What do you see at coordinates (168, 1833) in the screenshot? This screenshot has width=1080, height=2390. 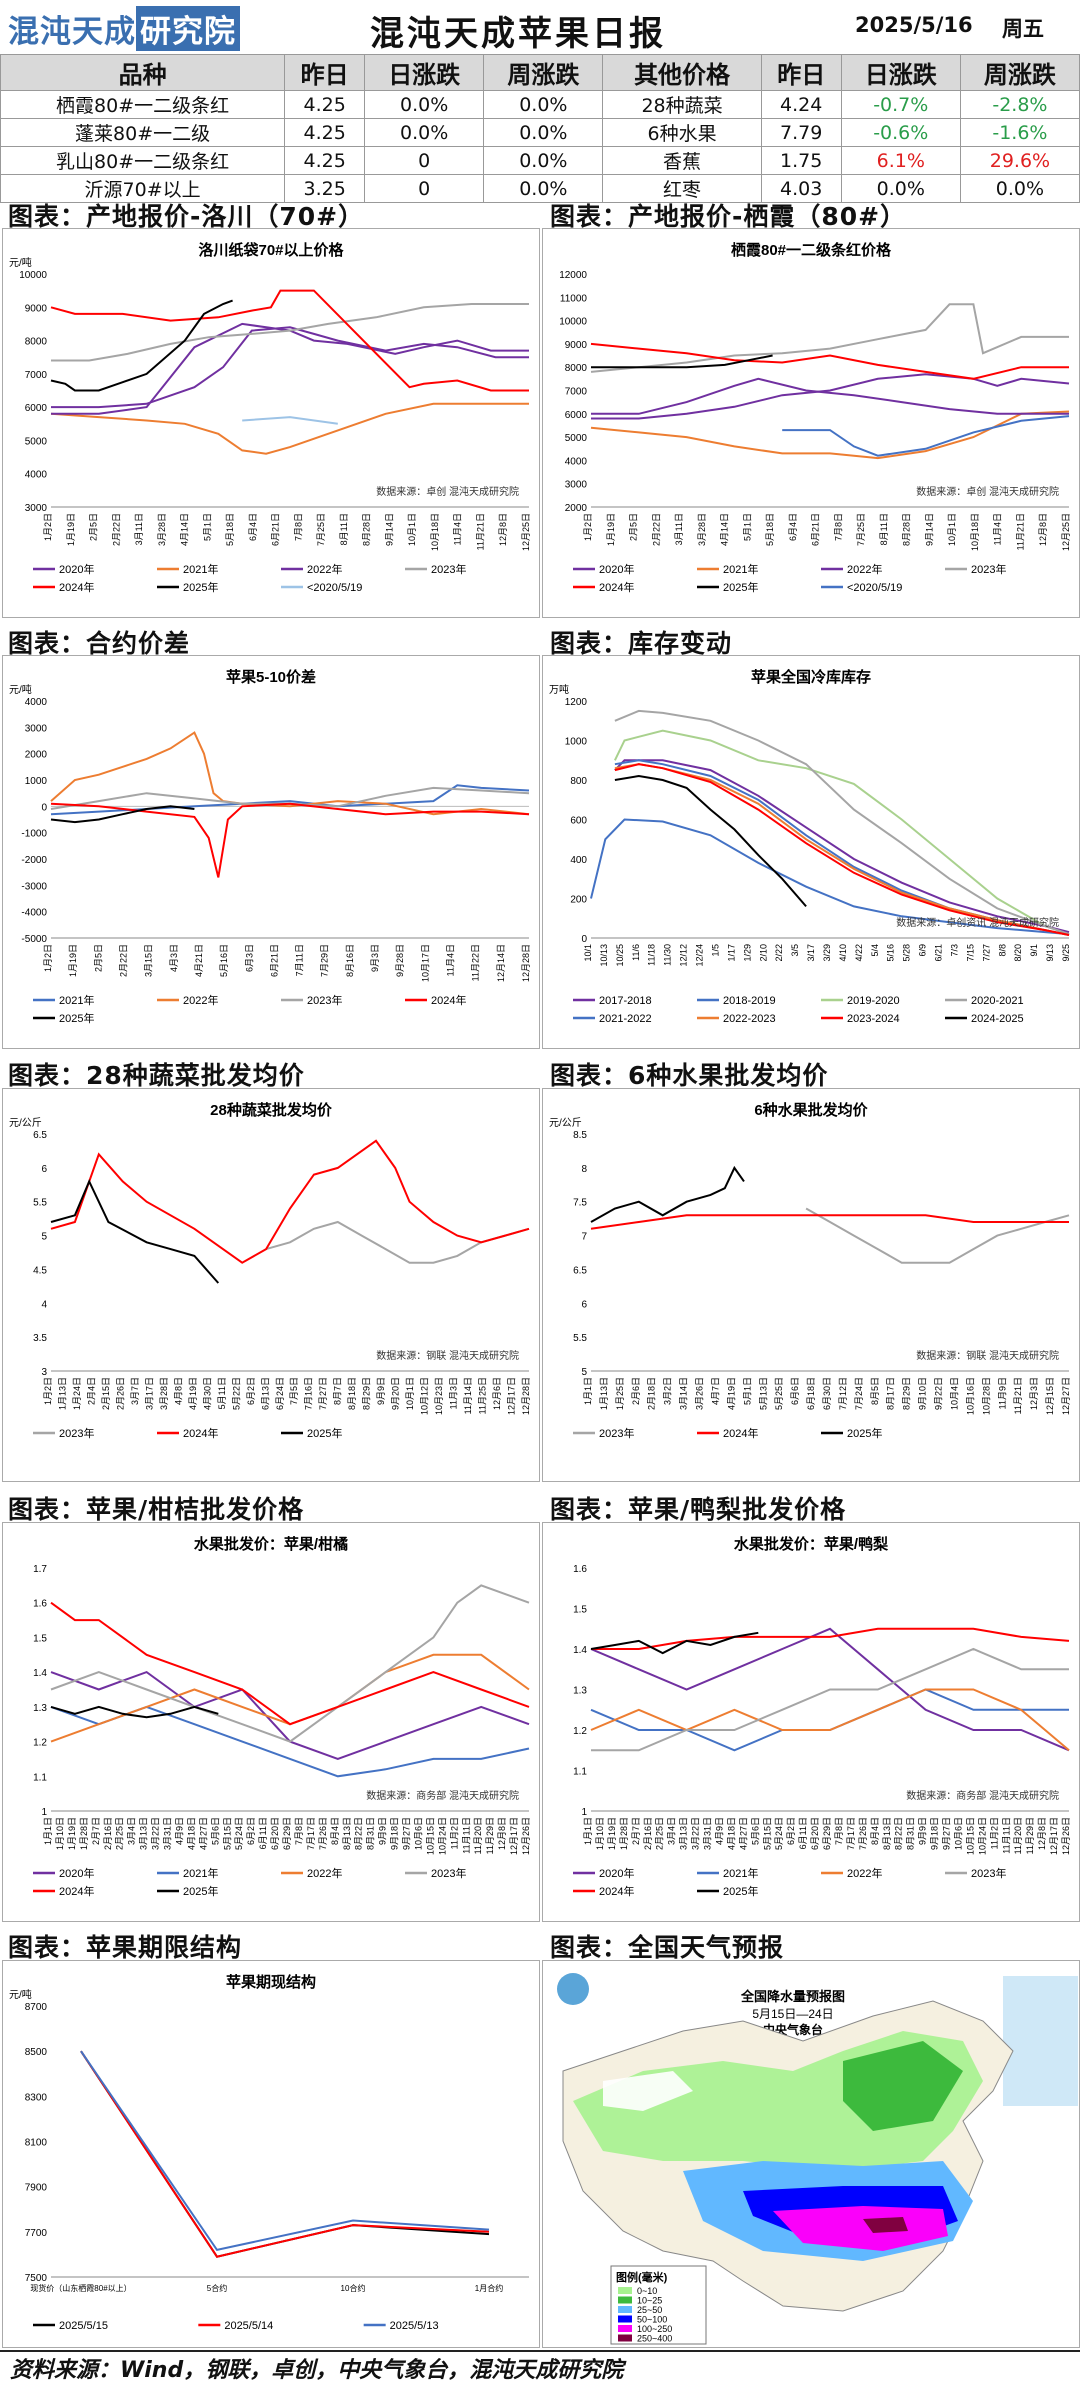 I see `x-tick-label: 3月31日` at bounding box center [168, 1833].